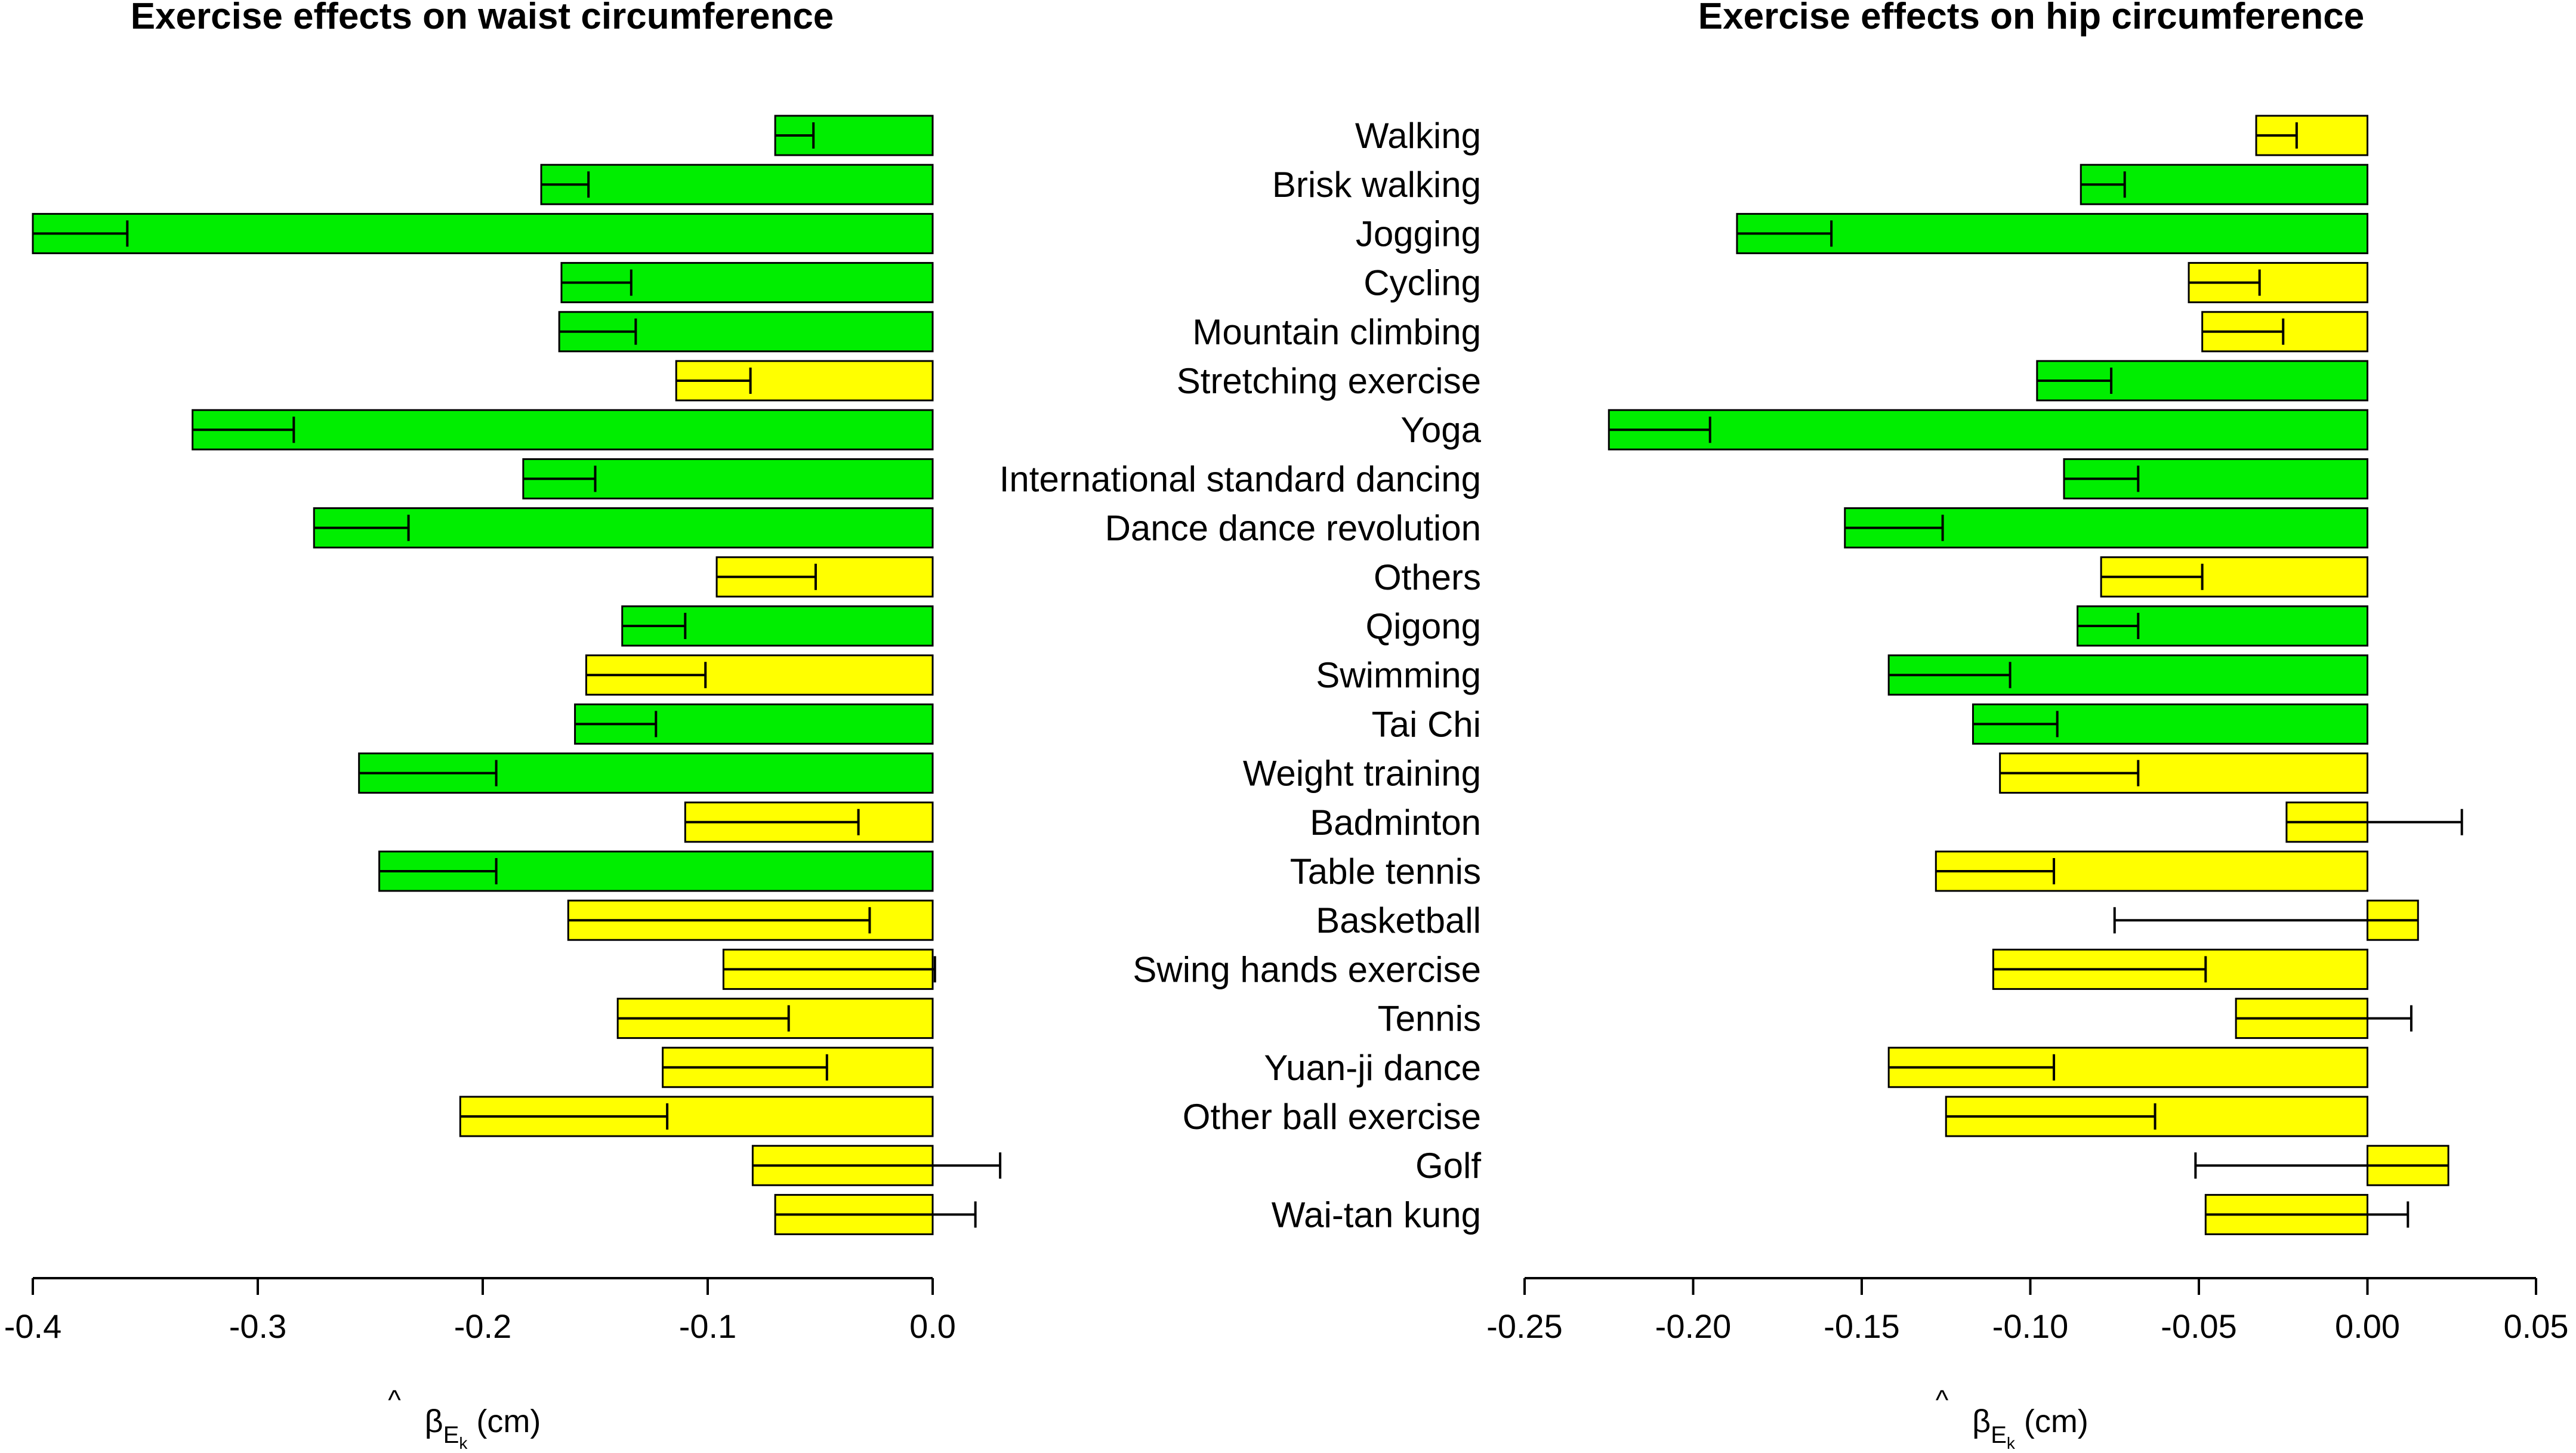 The height and width of the screenshot is (1453, 2576). Describe the element at coordinates (483, 233) in the screenshot. I see `waist-bar-jogging` at that location.